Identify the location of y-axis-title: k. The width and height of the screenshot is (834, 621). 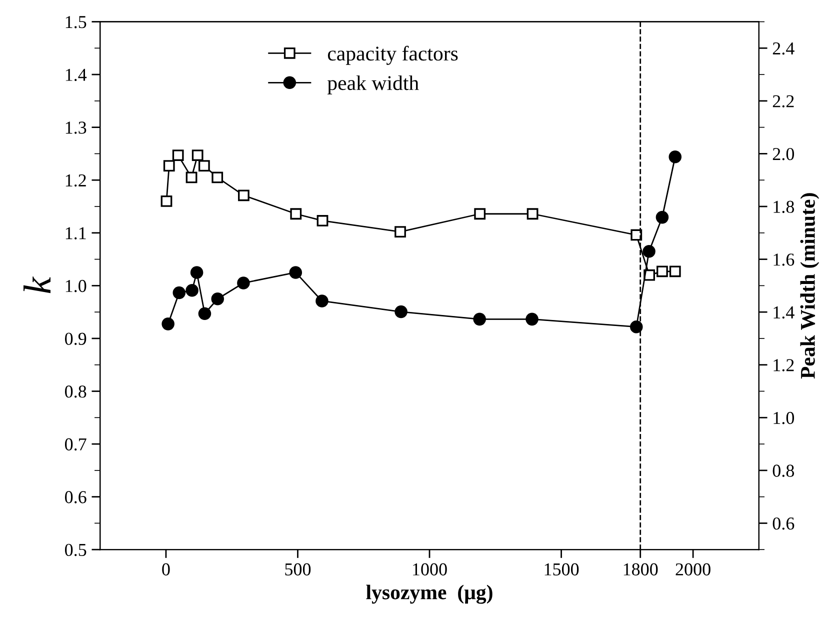
(36, 285).